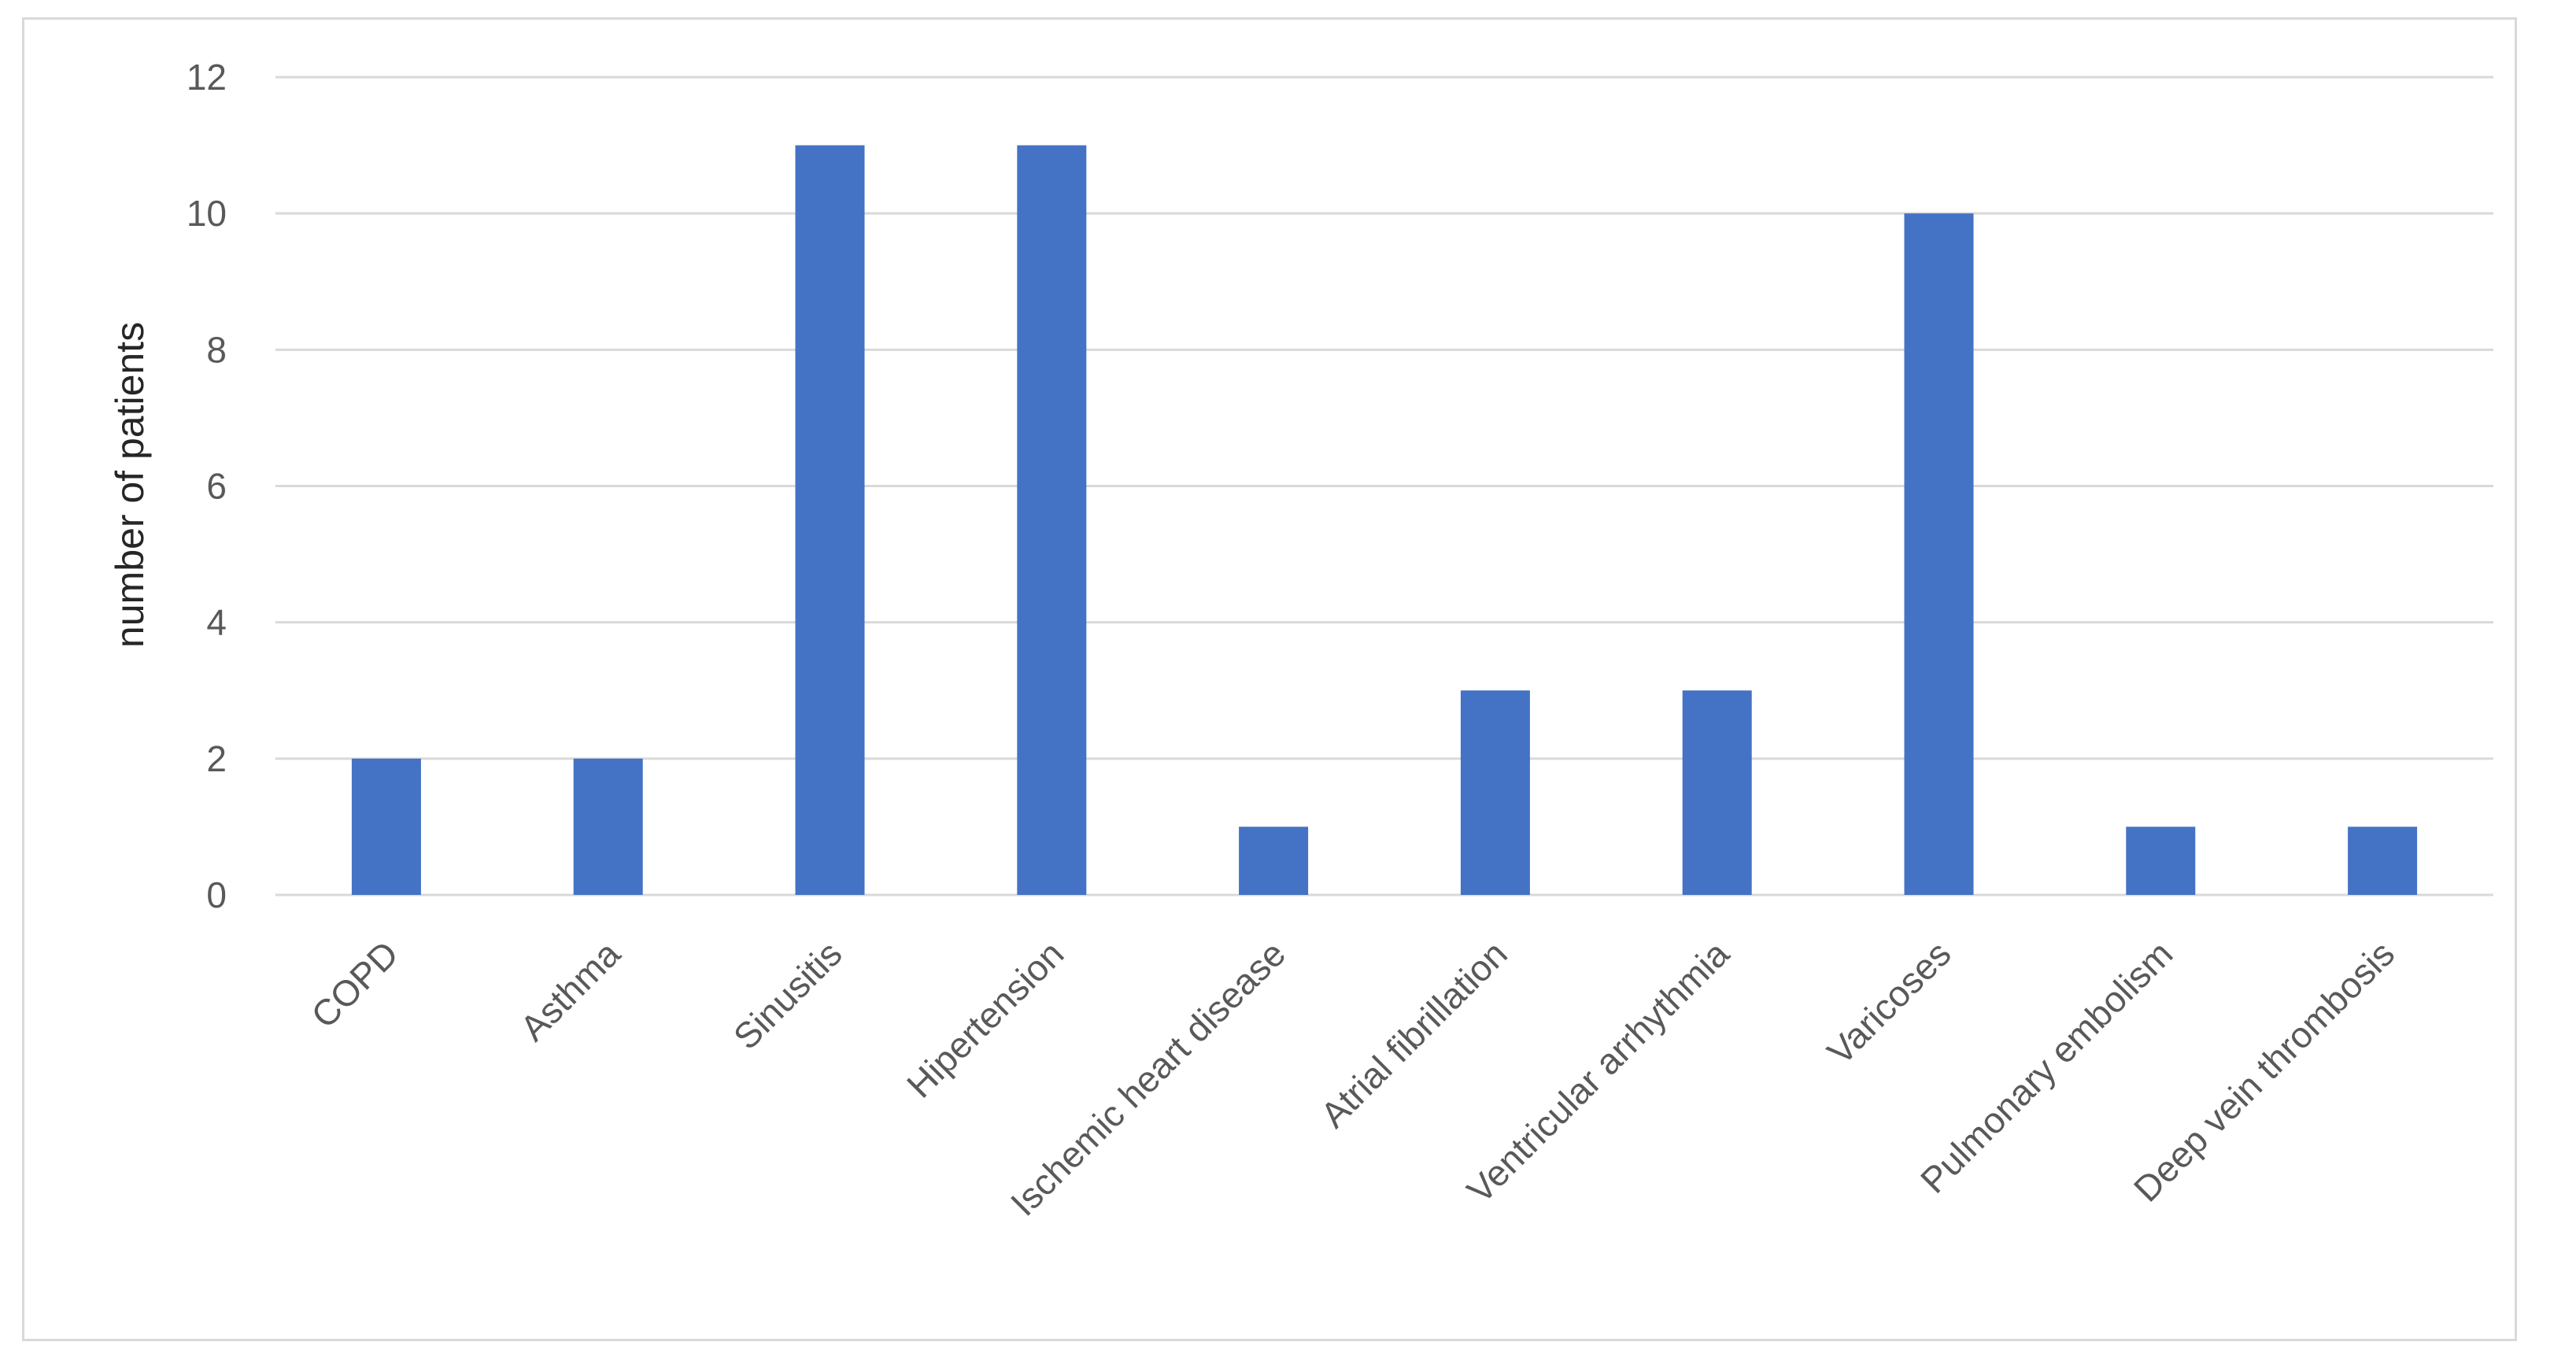 The image size is (2576, 1364). I want to click on y-tick-label: 2, so click(217, 758).